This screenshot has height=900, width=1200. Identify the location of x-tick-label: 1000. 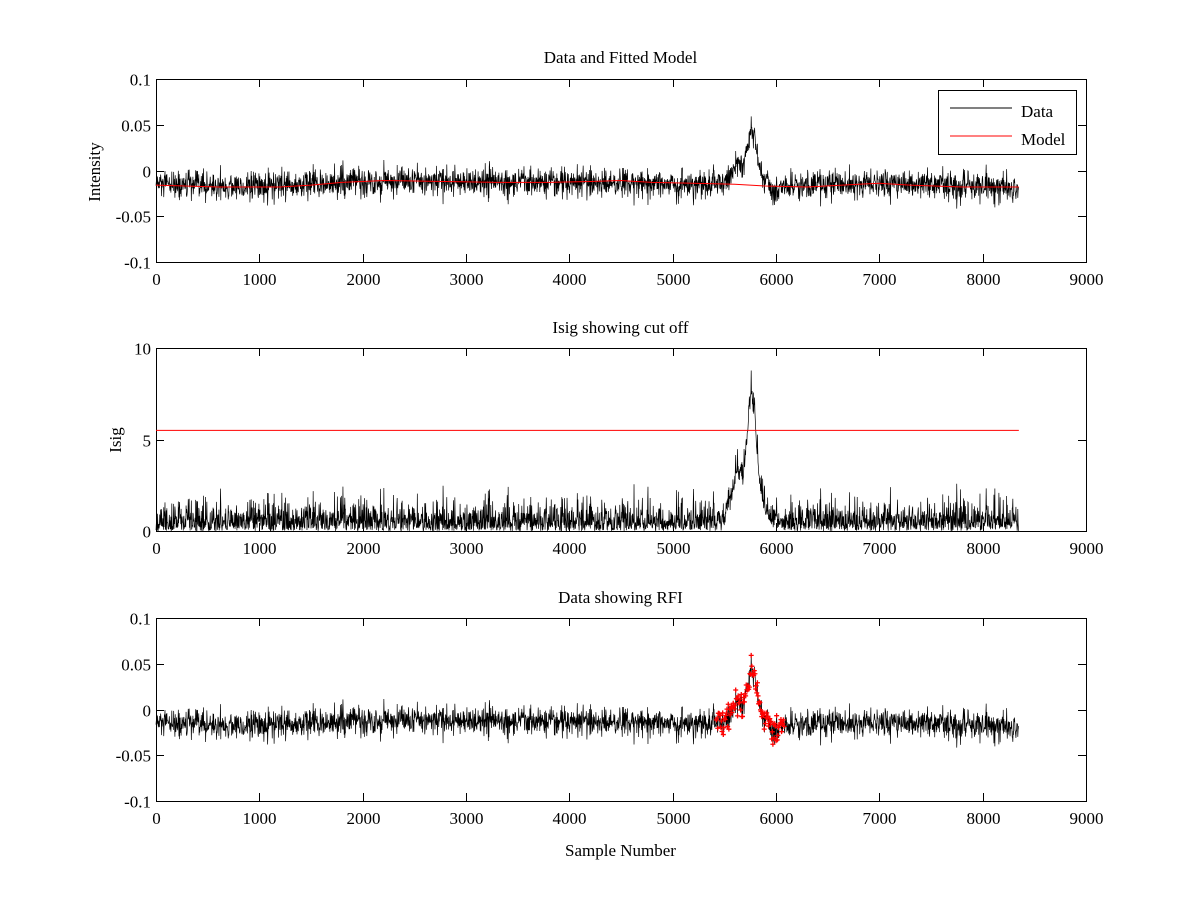
(260, 818).